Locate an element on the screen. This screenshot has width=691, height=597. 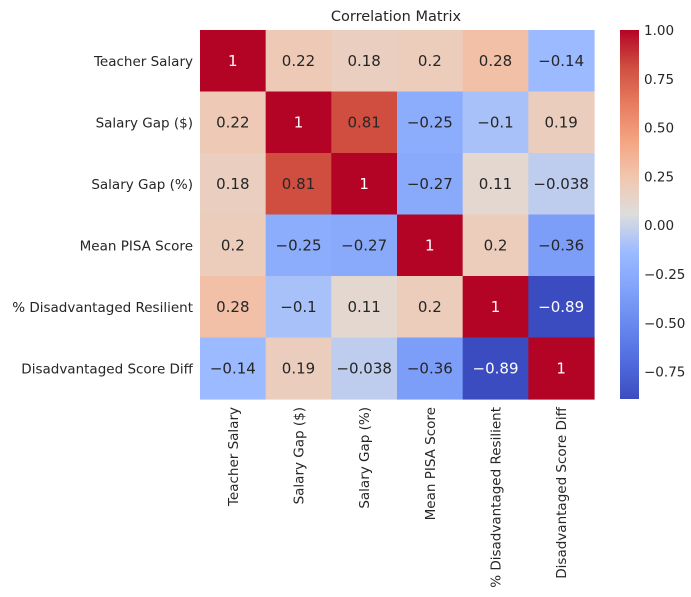
colorbar is located at coordinates (629, 214).